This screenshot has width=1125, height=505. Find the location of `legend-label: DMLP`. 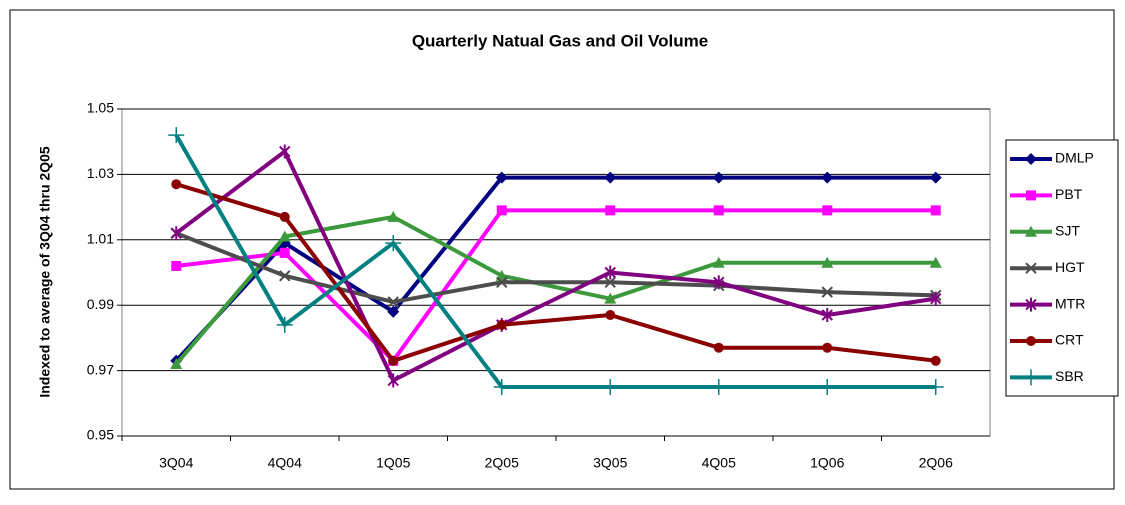

legend-label: DMLP is located at coordinates (1074, 158).